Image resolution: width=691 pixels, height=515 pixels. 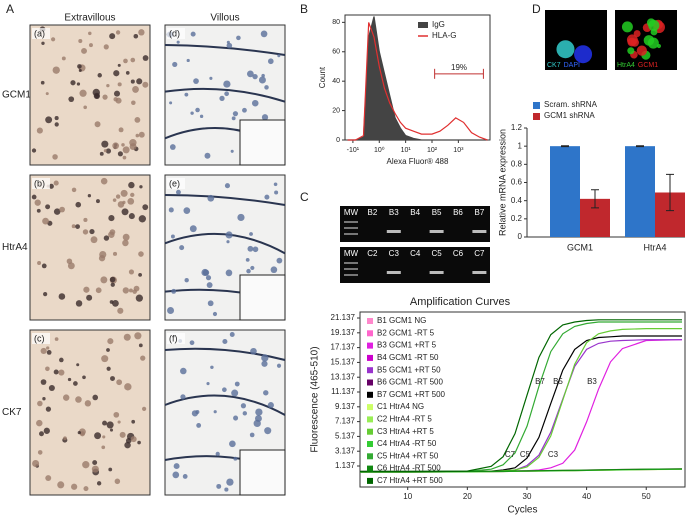 I want to click on row-label: HtrA4, so click(x=15, y=247).